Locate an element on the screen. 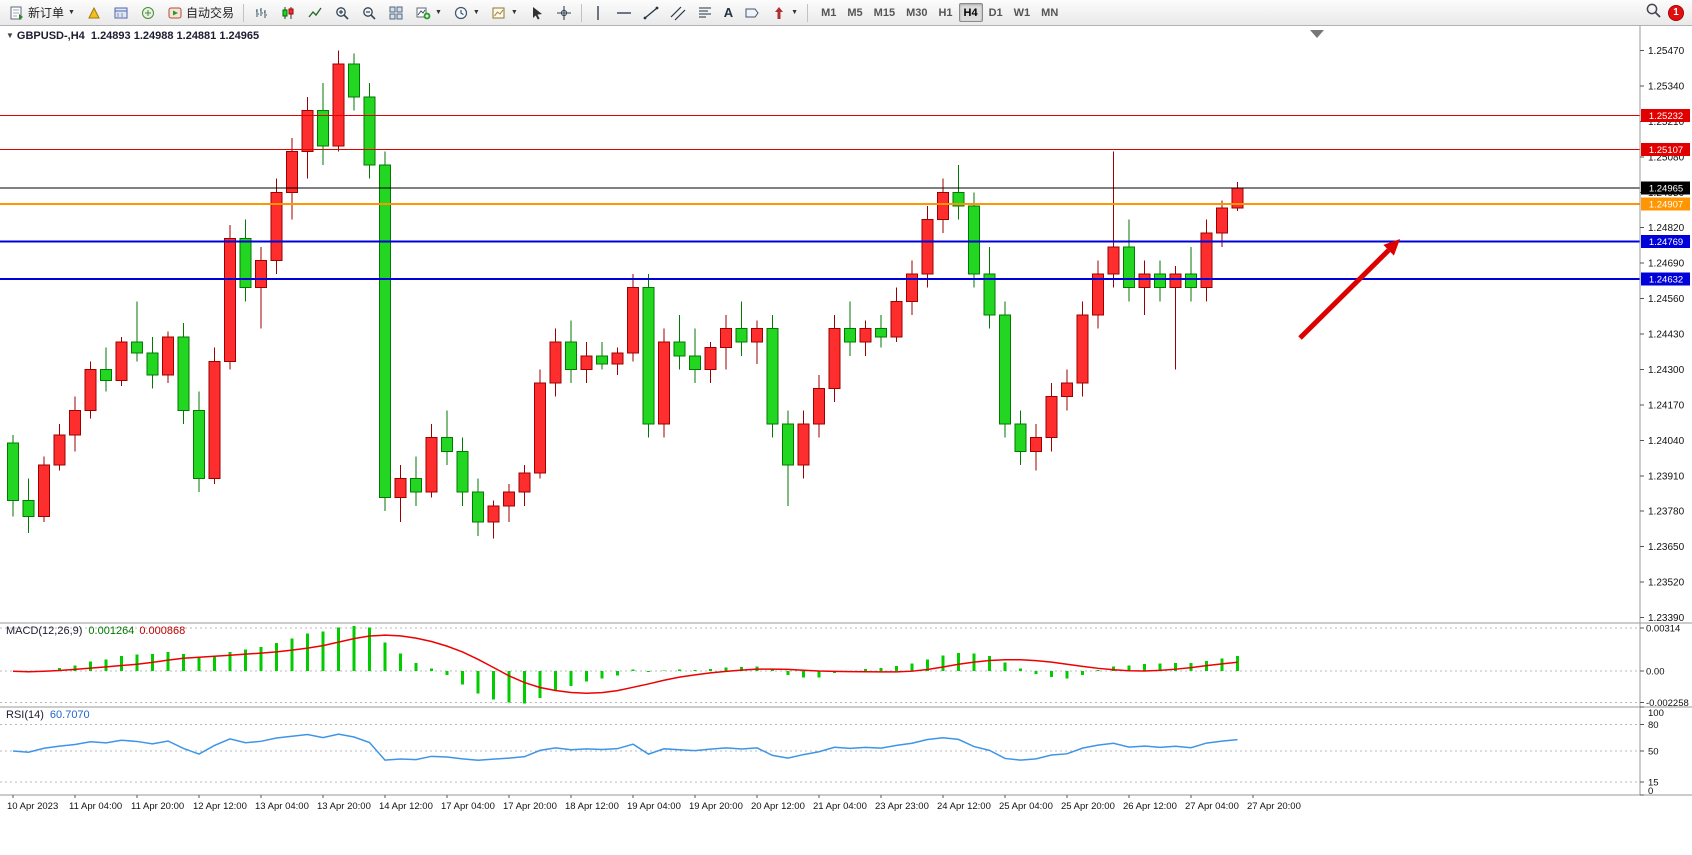 The height and width of the screenshot is (855, 1692). rsi-axis-label: 100 is located at coordinates (1656, 713).